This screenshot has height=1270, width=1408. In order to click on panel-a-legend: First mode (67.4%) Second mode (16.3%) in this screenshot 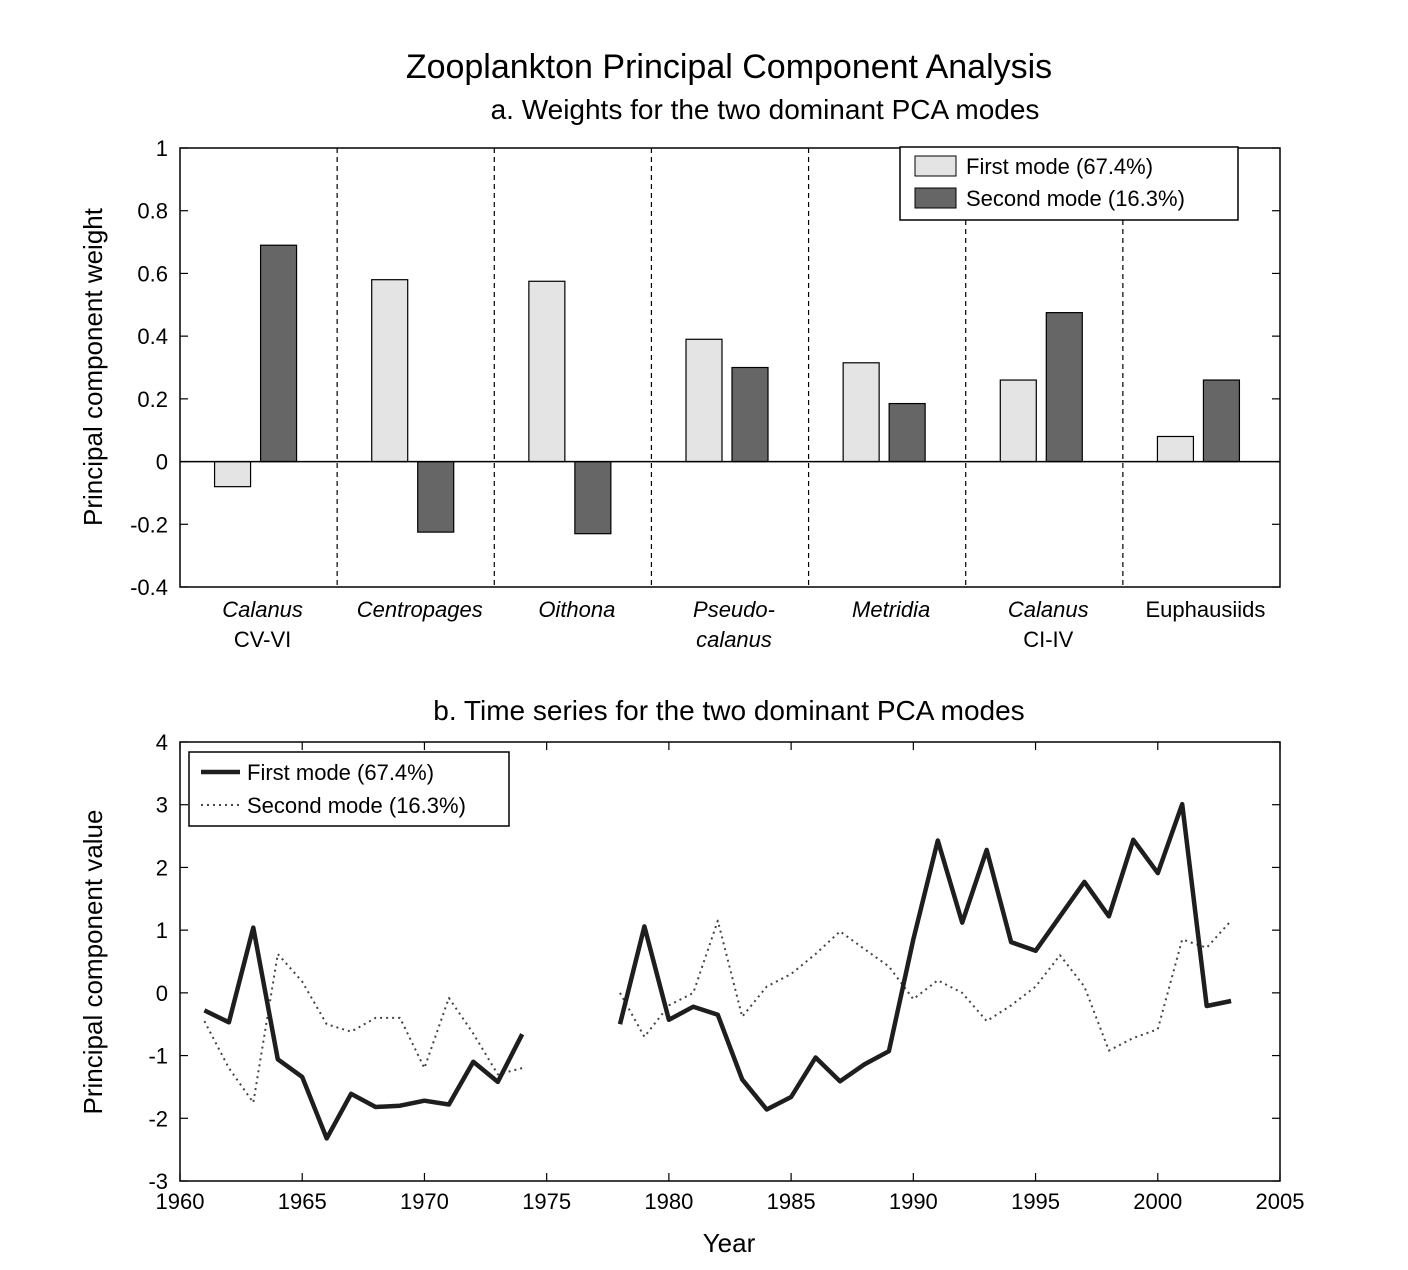, I will do `click(1069, 183)`.